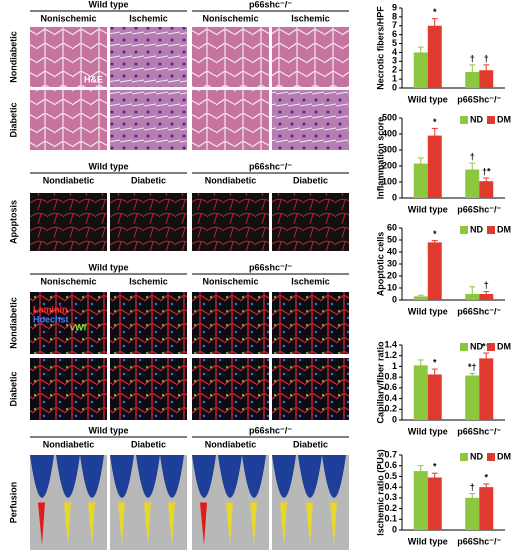 The height and width of the screenshot is (560, 520). Describe the element at coordinates (389, 117) in the screenshot. I see `y-tick-label: 500` at that location.